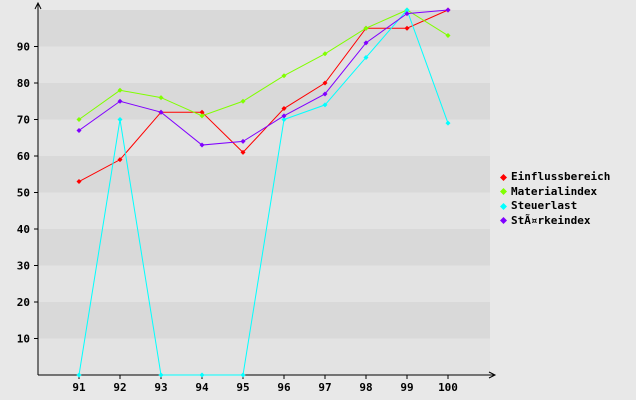  I want to click on legend-item: Steuerlast, so click(555, 206).